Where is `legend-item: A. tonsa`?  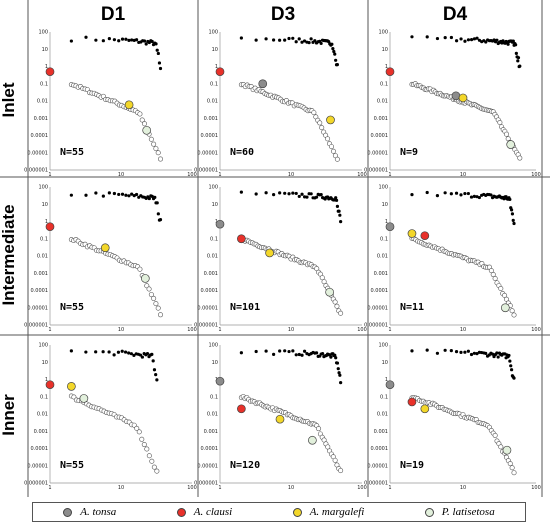 legend-item: A. tonsa is located at coordinates (89, 512).